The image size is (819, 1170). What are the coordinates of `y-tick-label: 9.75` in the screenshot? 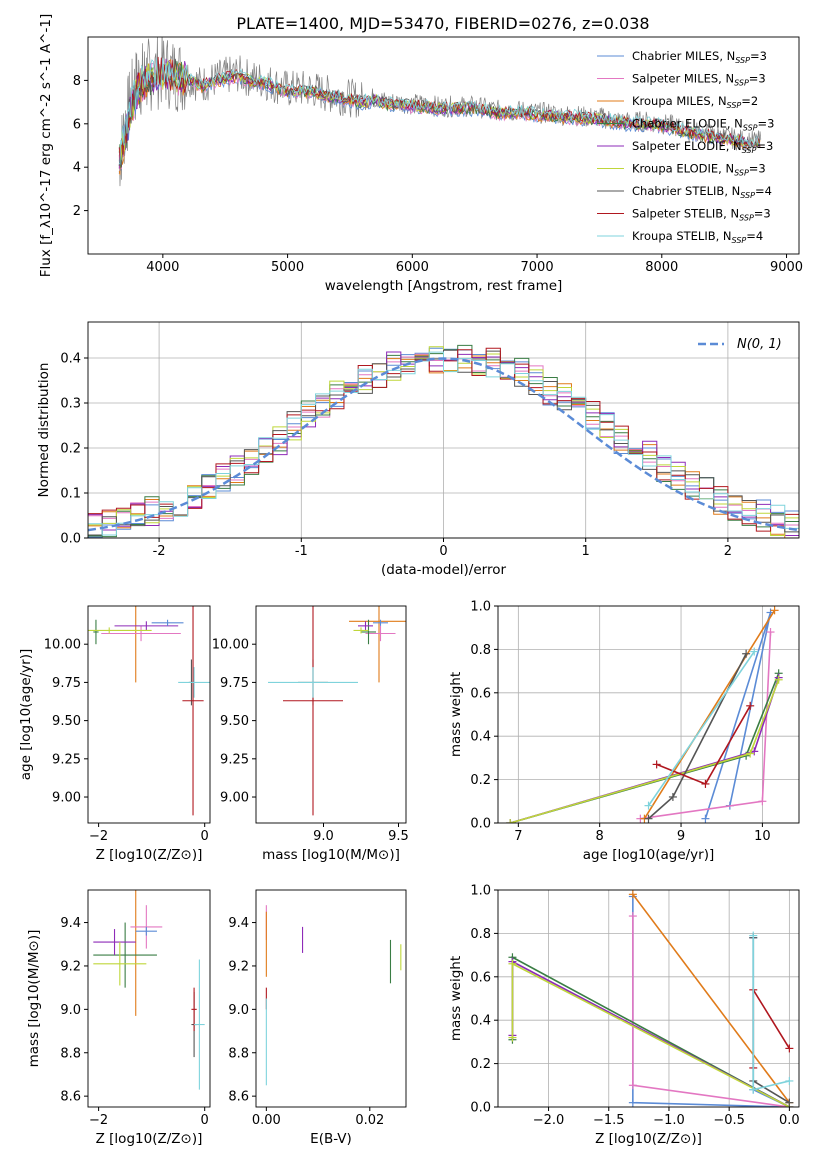 It's located at (66, 683).